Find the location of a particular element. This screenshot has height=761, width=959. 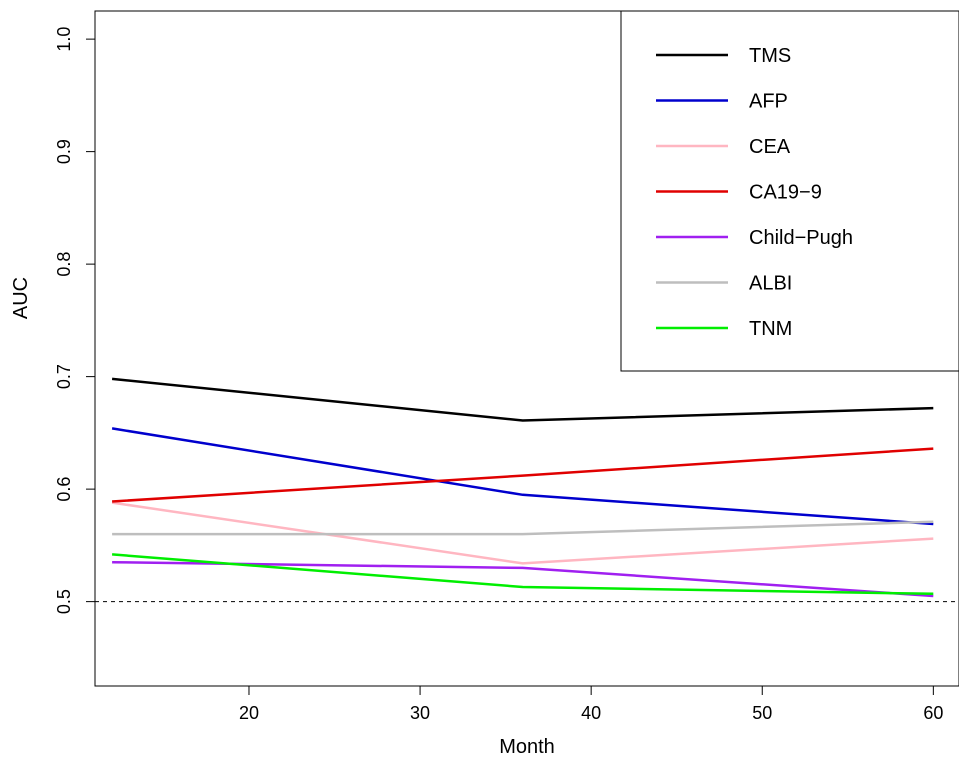

x-axis-label: Month is located at coordinates (527, 747).